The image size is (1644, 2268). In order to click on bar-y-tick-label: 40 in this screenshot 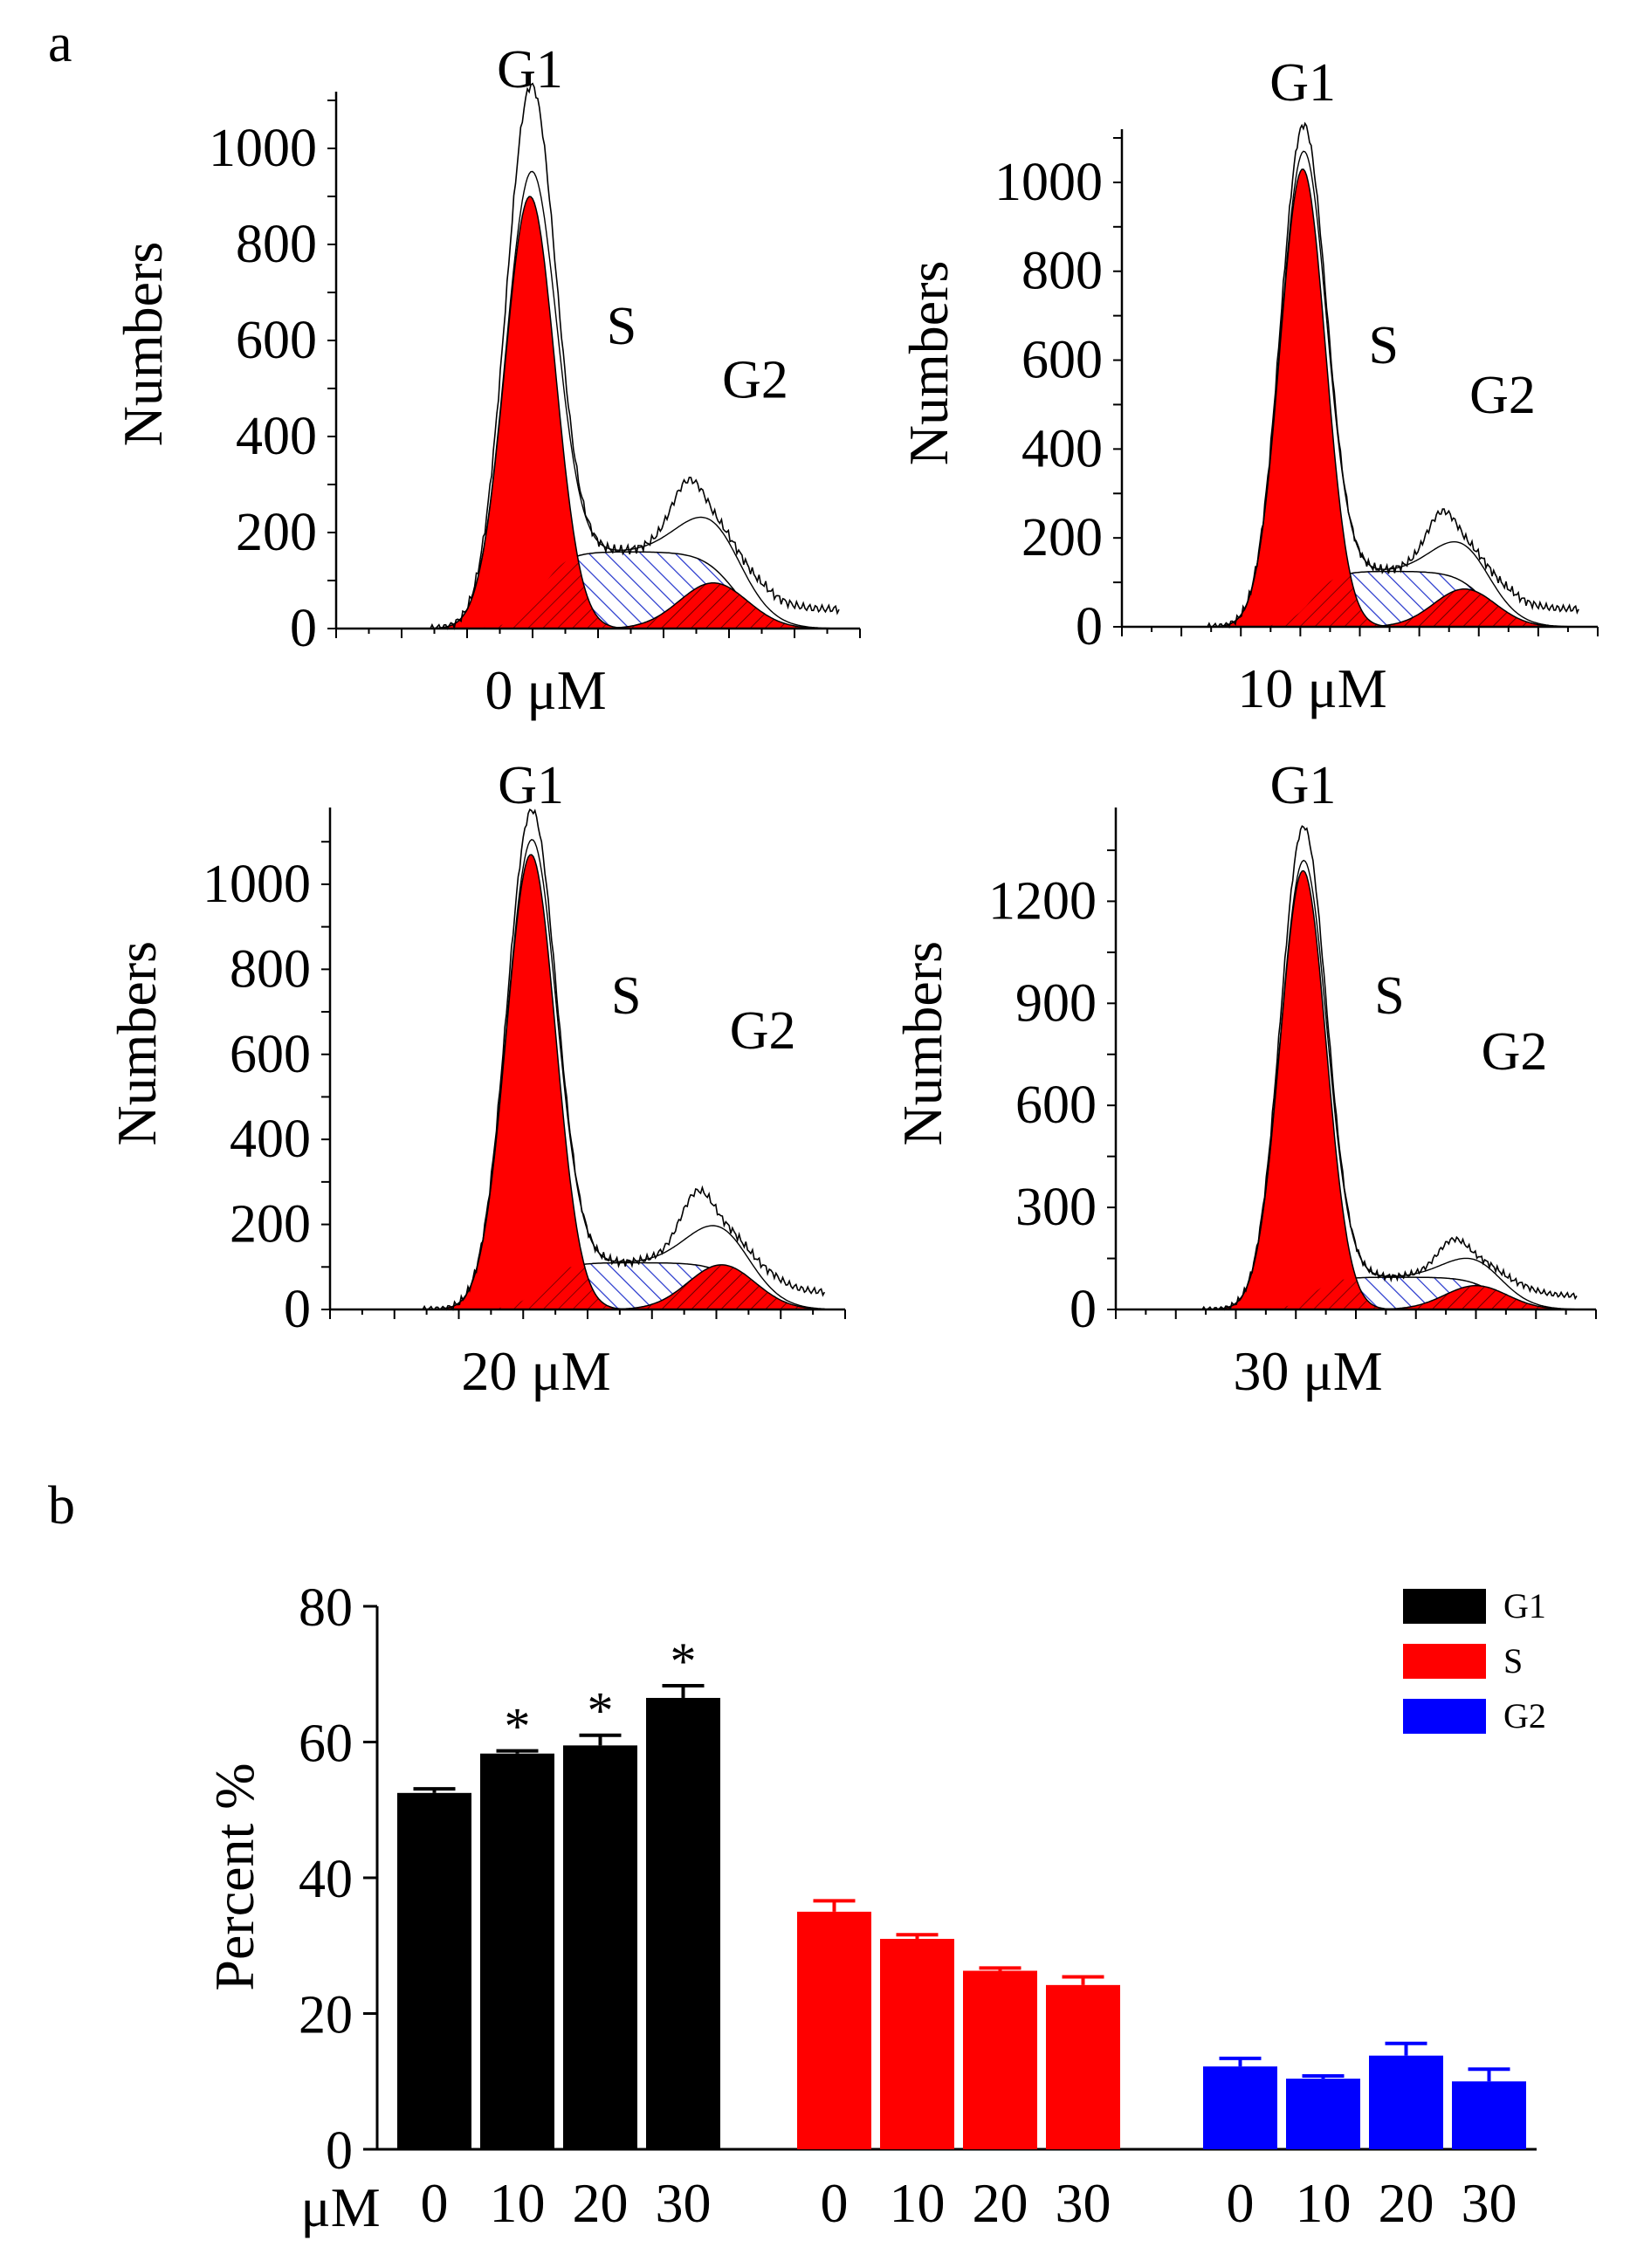, I will do `click(326, 1879)`.